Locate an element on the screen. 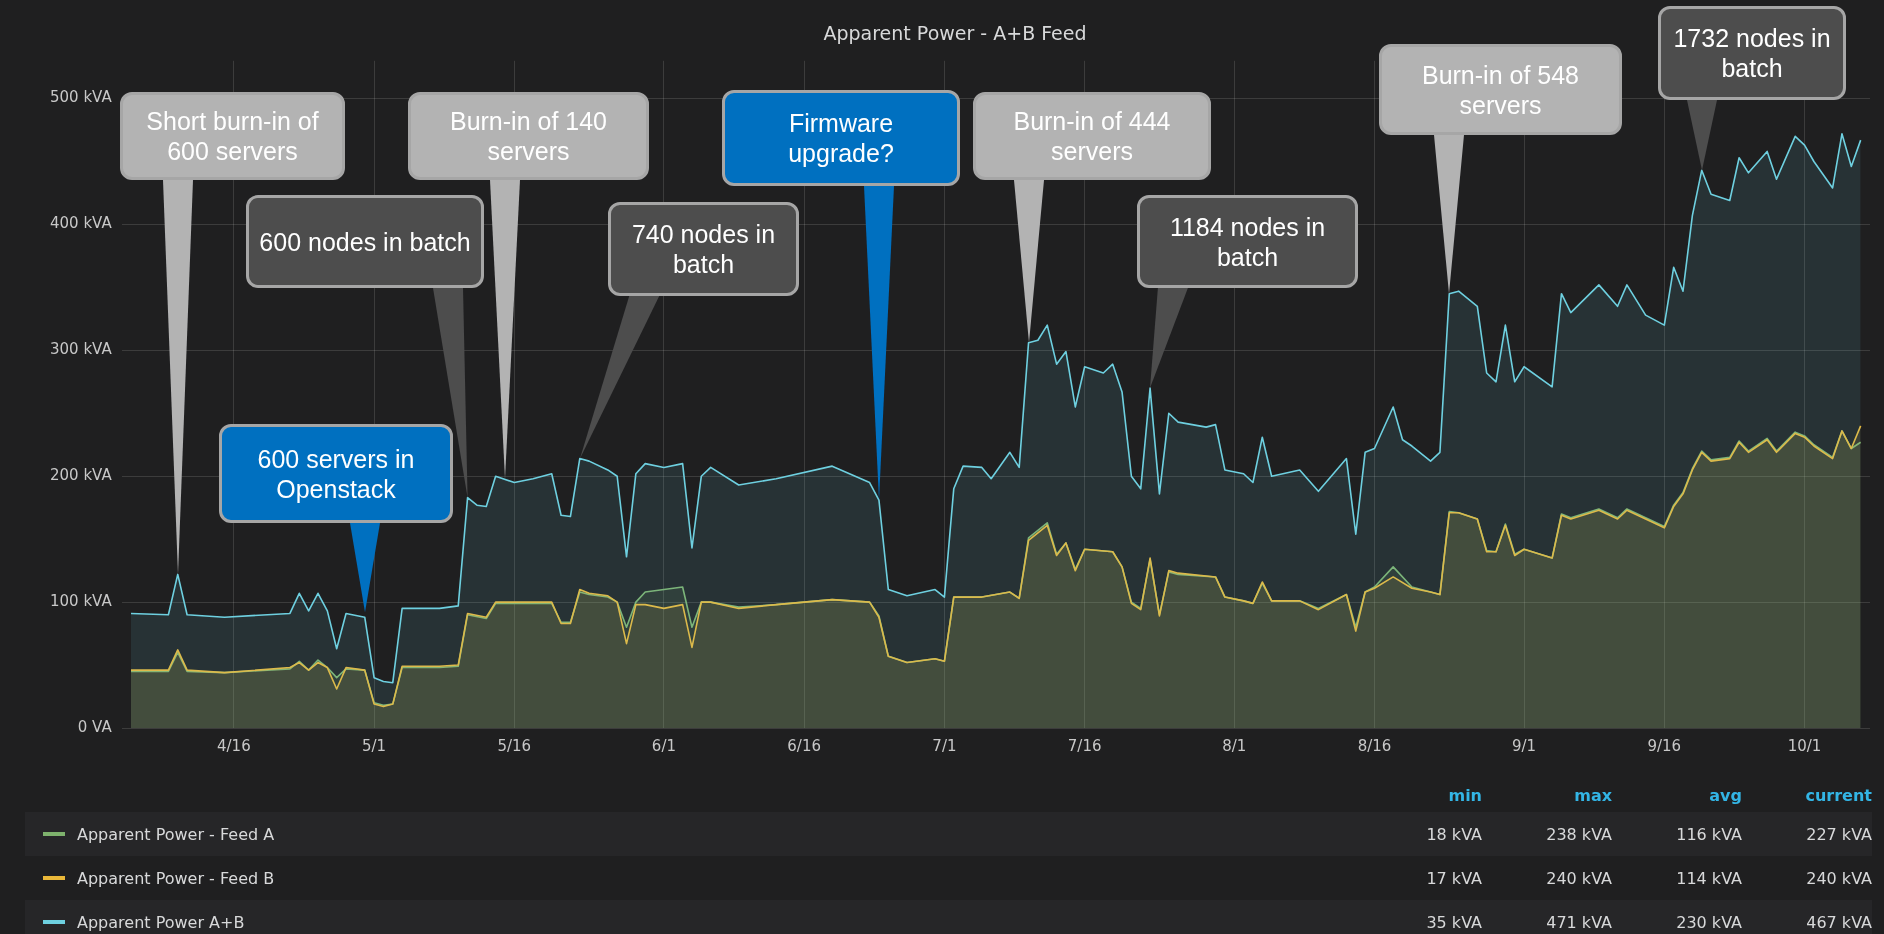  speech-bubble: 600 servers in Openstack is located at coordinates (336, 473).